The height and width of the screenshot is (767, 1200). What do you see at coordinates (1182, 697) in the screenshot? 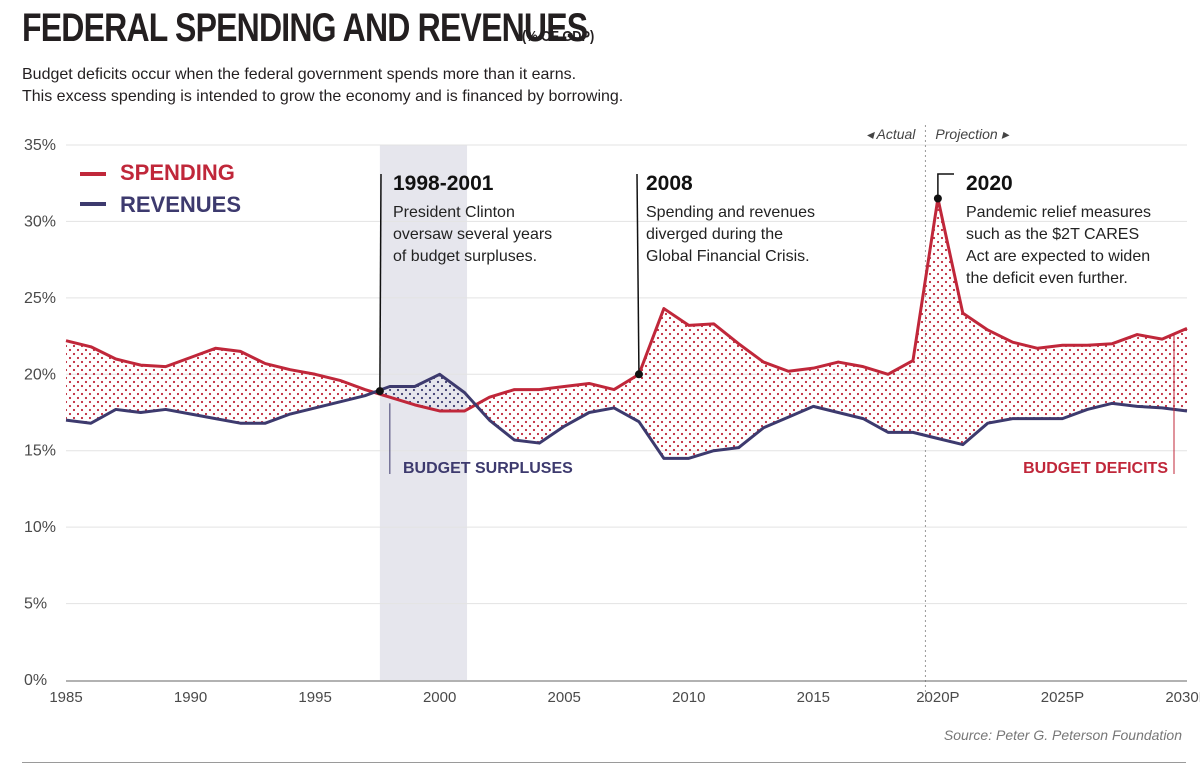
I see `x-tick-label: 2030P` at bounding box center [1182, 697].